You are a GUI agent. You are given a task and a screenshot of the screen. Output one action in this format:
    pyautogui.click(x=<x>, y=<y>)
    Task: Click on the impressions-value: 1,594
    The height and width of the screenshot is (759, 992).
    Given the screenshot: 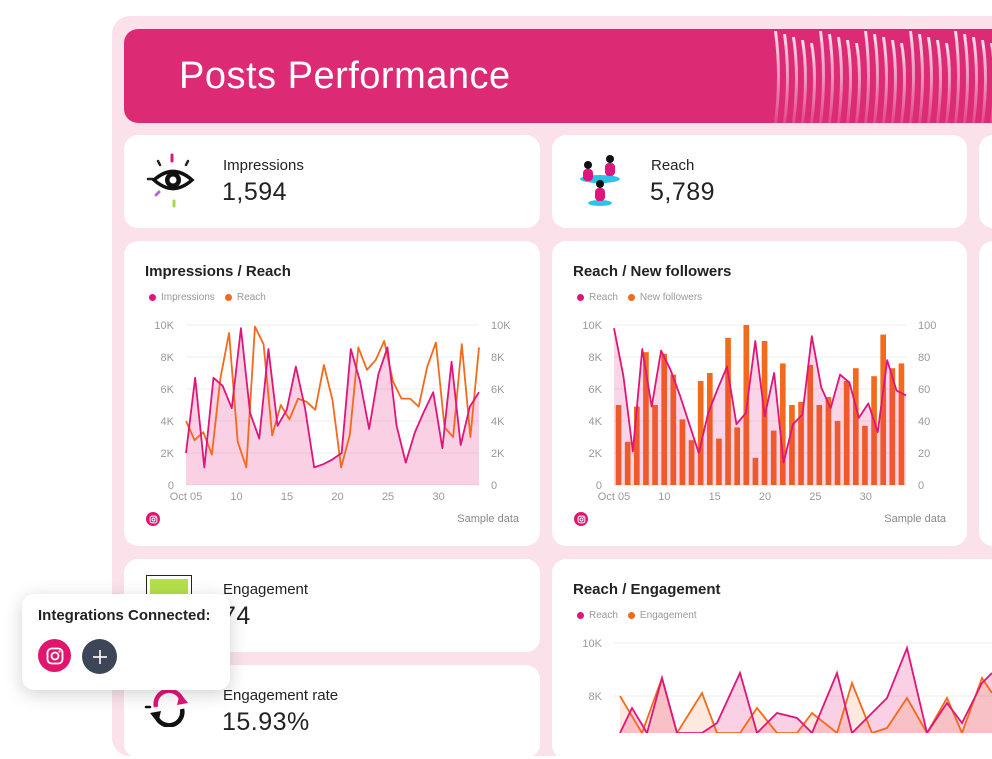 What is the action you would take?
    pyautogui.click(x=255, y=192)
    